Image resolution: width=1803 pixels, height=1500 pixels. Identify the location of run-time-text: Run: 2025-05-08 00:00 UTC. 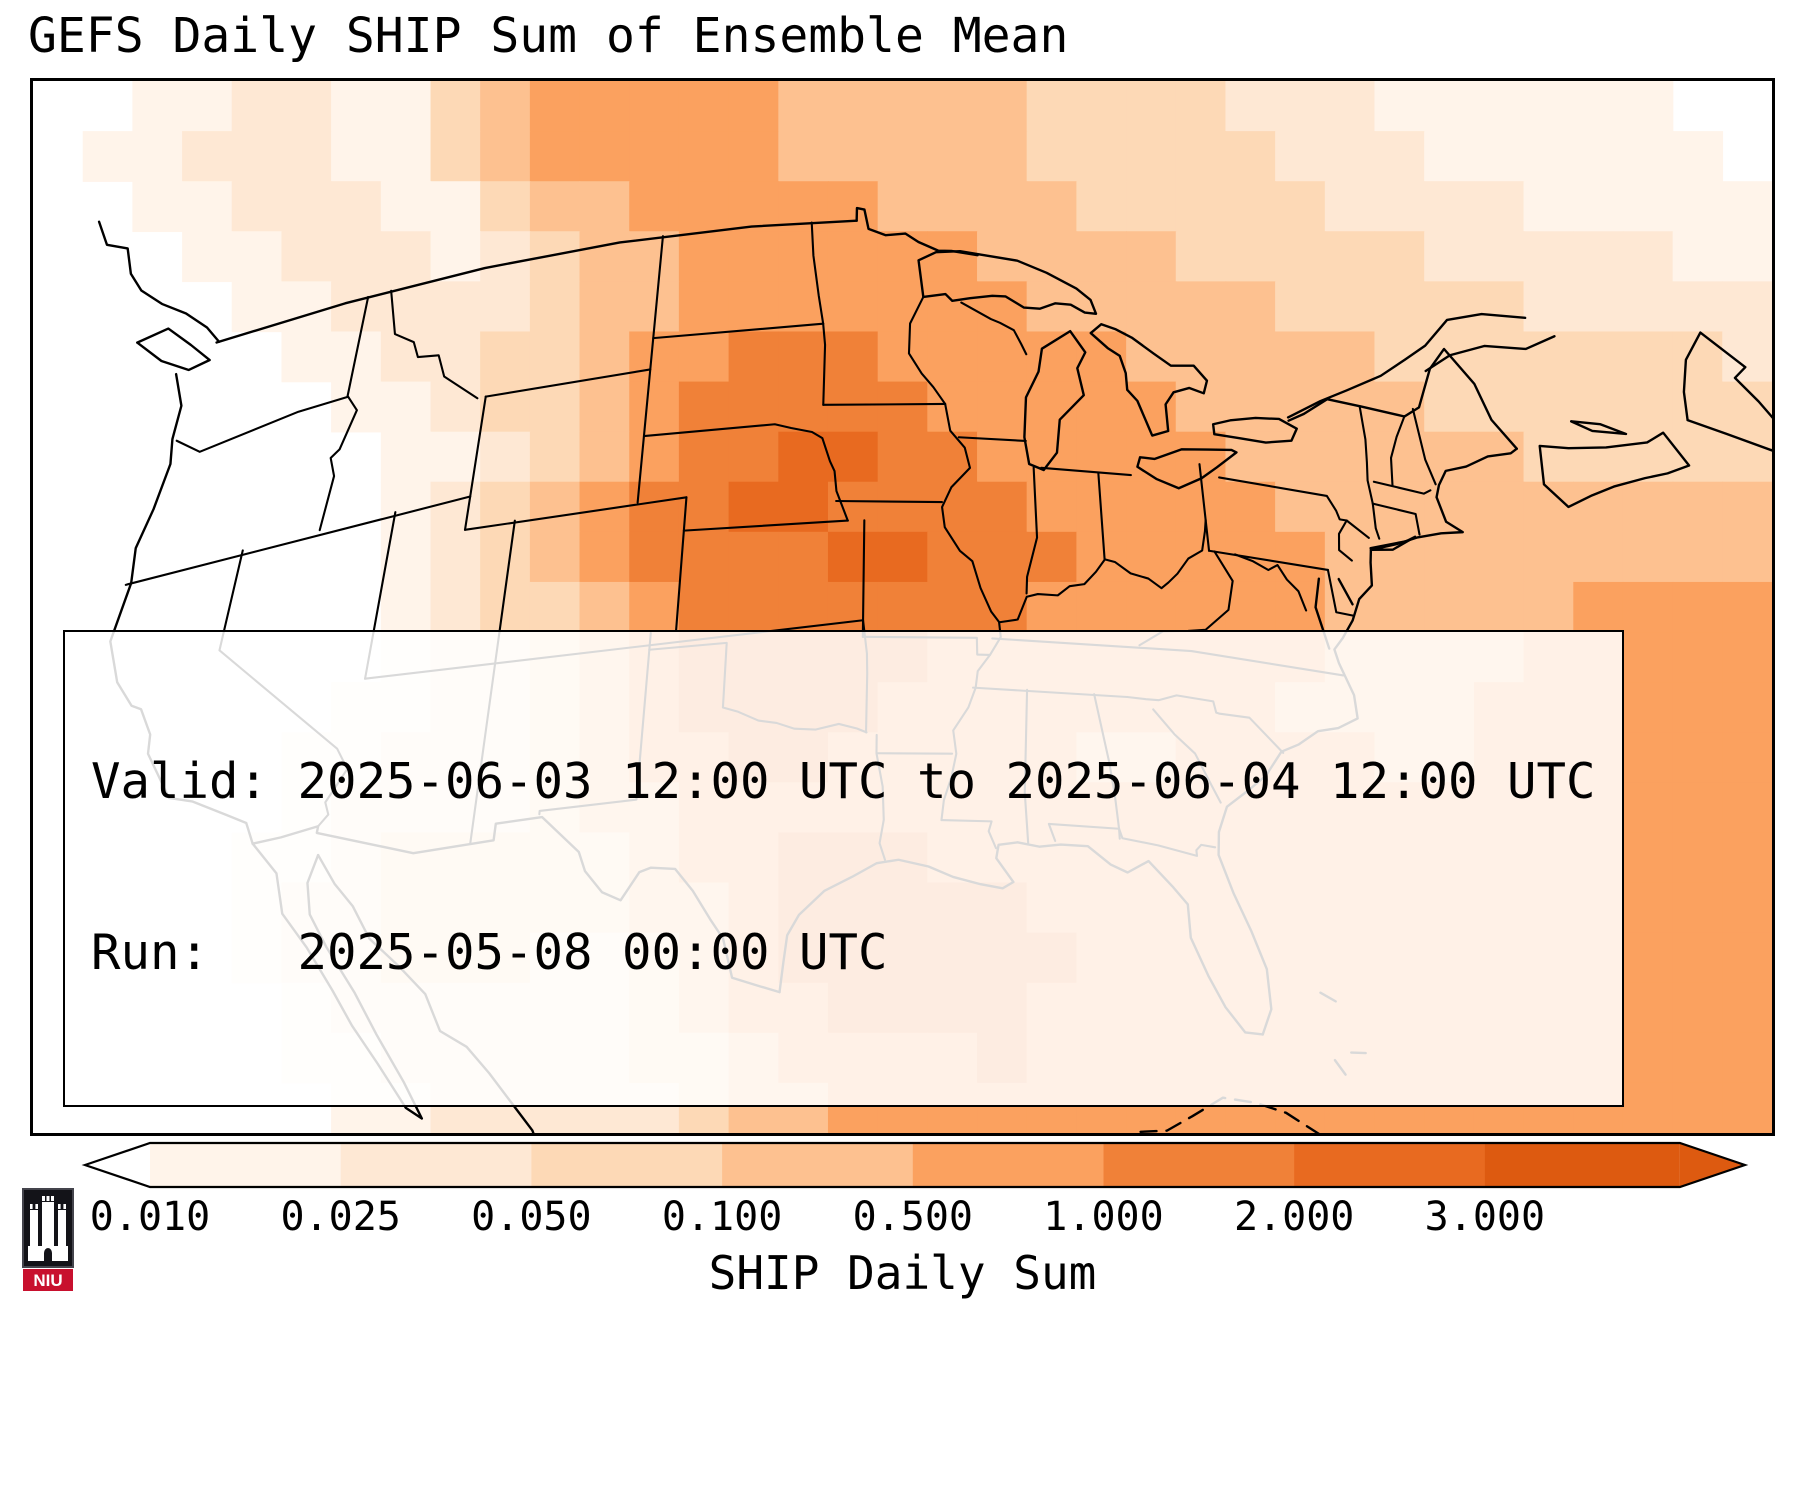
(489, 952).